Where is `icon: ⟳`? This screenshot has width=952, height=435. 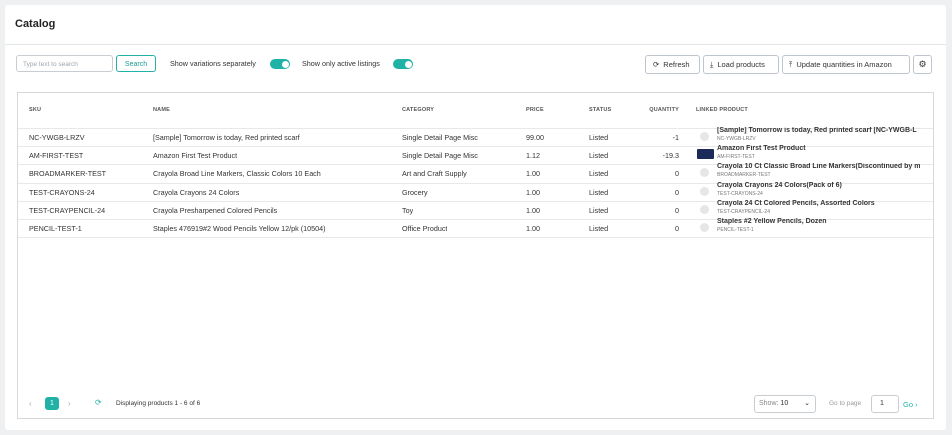 icon: ⟳ is located at coordinates (656, 64).